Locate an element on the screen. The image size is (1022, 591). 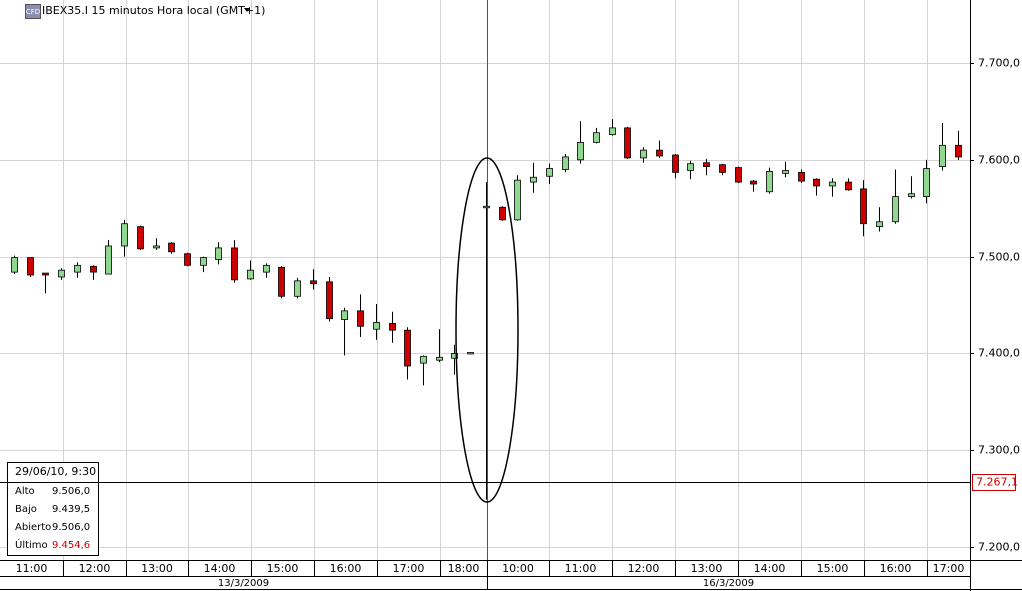
y-tick-label: 7.500,0 is located at coordinates (999, 257).